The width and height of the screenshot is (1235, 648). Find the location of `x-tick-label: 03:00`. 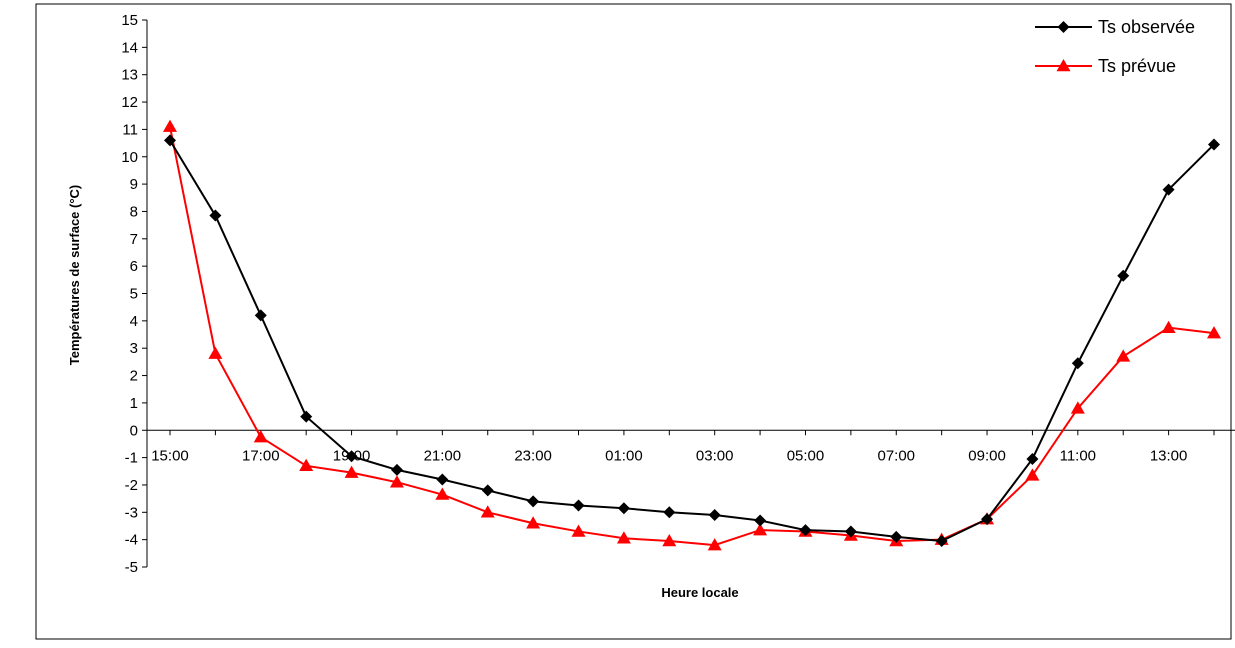

x-tick-label: 03:00 is located at coordinates (715, 455).